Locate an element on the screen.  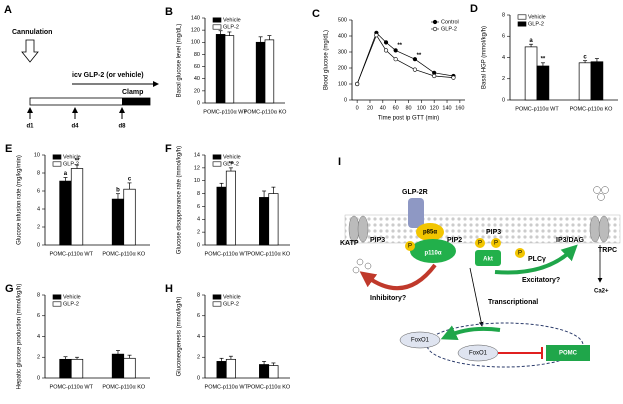
foxo1-label: FoxO1 is located at coordinates (420, 341).